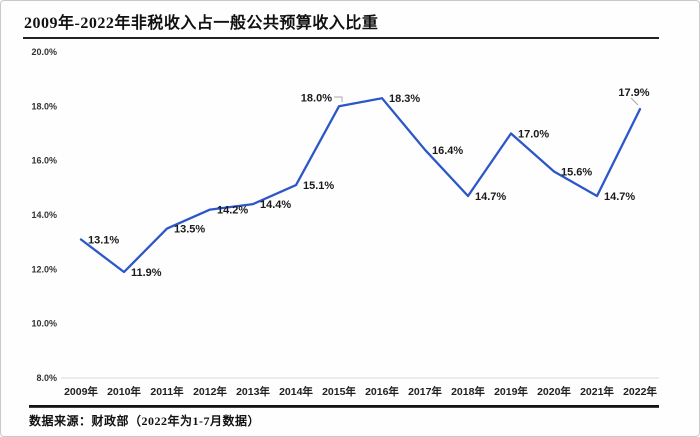  Describe the element at coordinates (633, 93) in the screenshot. I see `data-point-label: 17.9%` at that location.